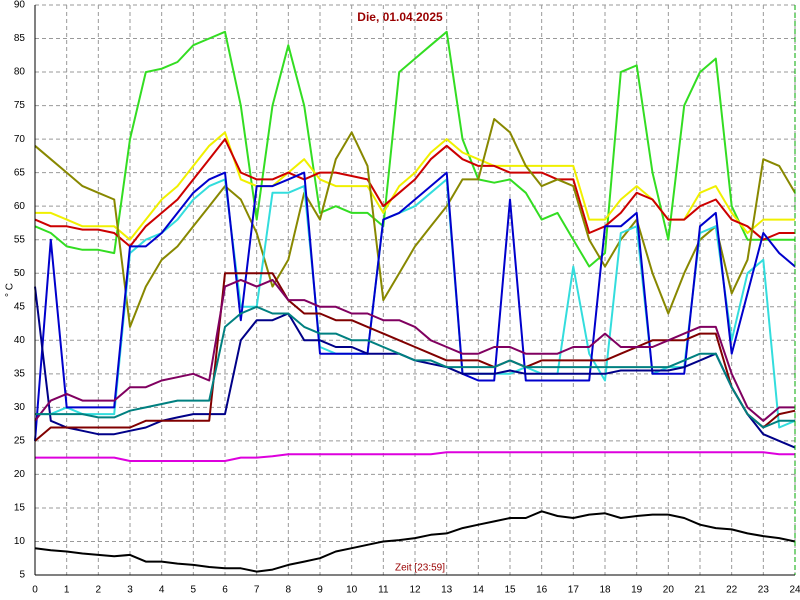 The width and height of the screenshot is (800, 600). What do you see at coordinates (22, 575) in the screenshot?
I see `y-tick-label: 5` at bounding box center [22, 575].